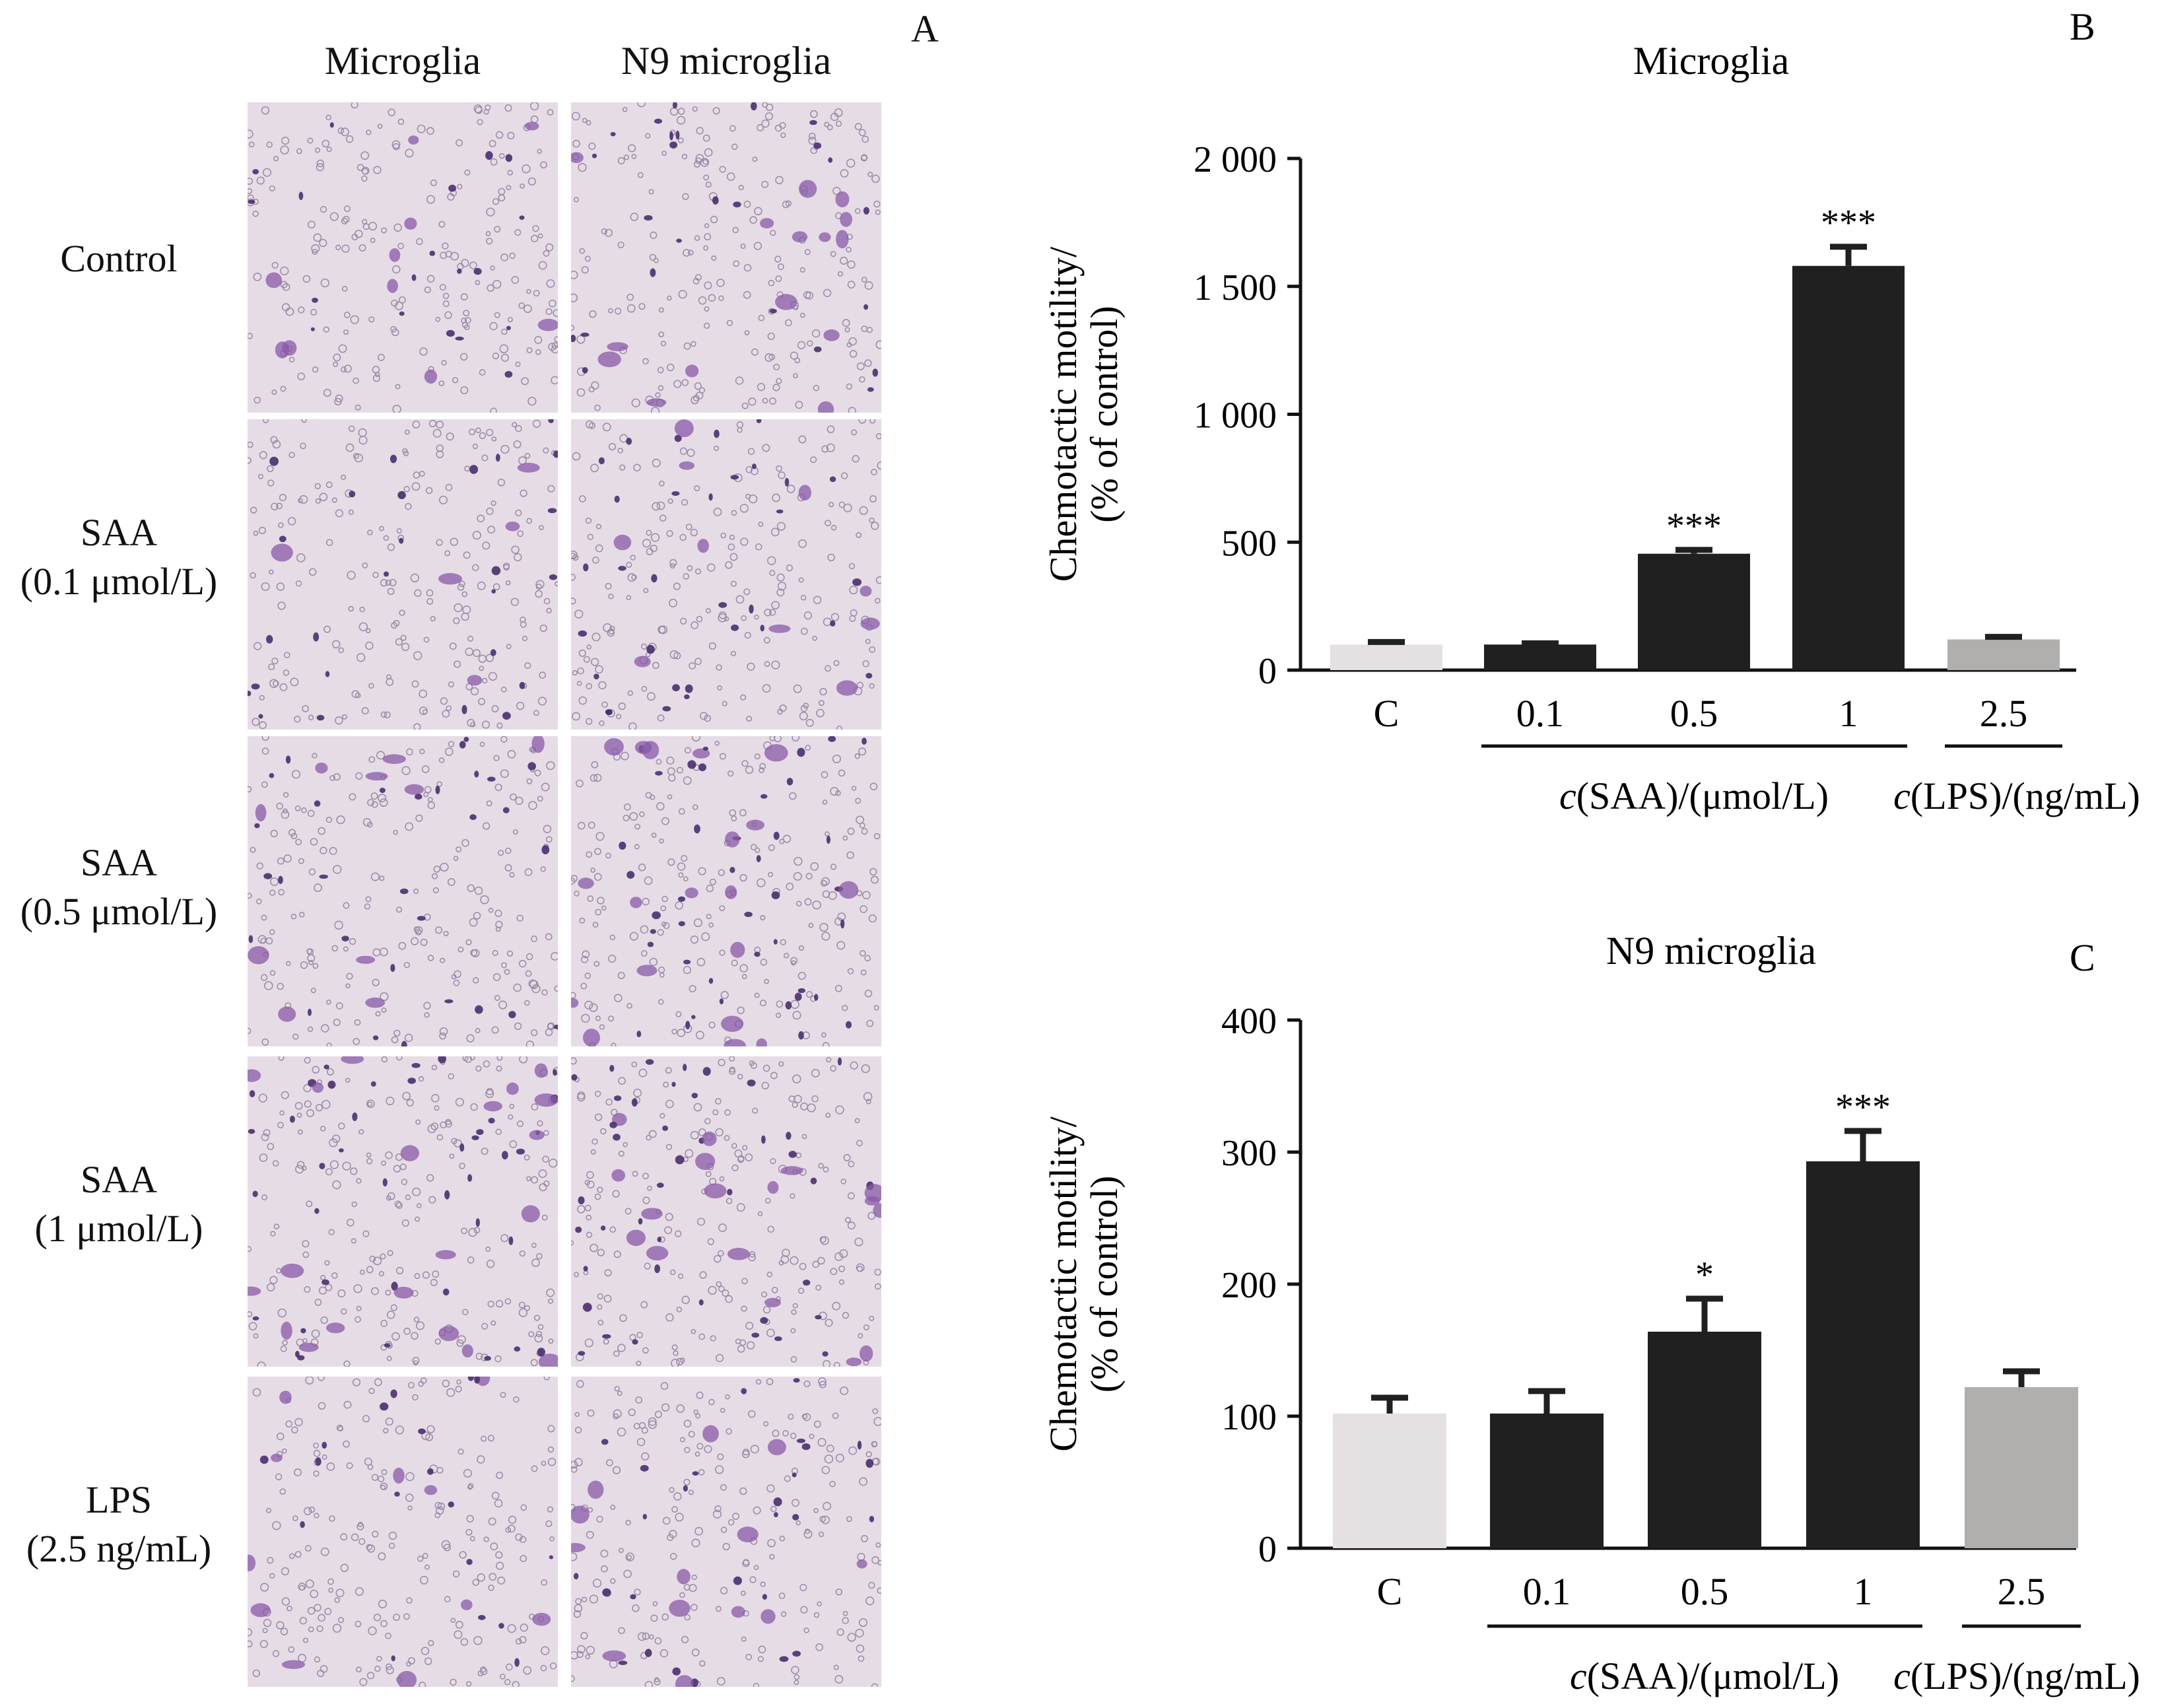  What do you see at coordinates (2021, 1467) in the screenshot?
I see `bar-2.5` at bounding box center [2021, 1467].